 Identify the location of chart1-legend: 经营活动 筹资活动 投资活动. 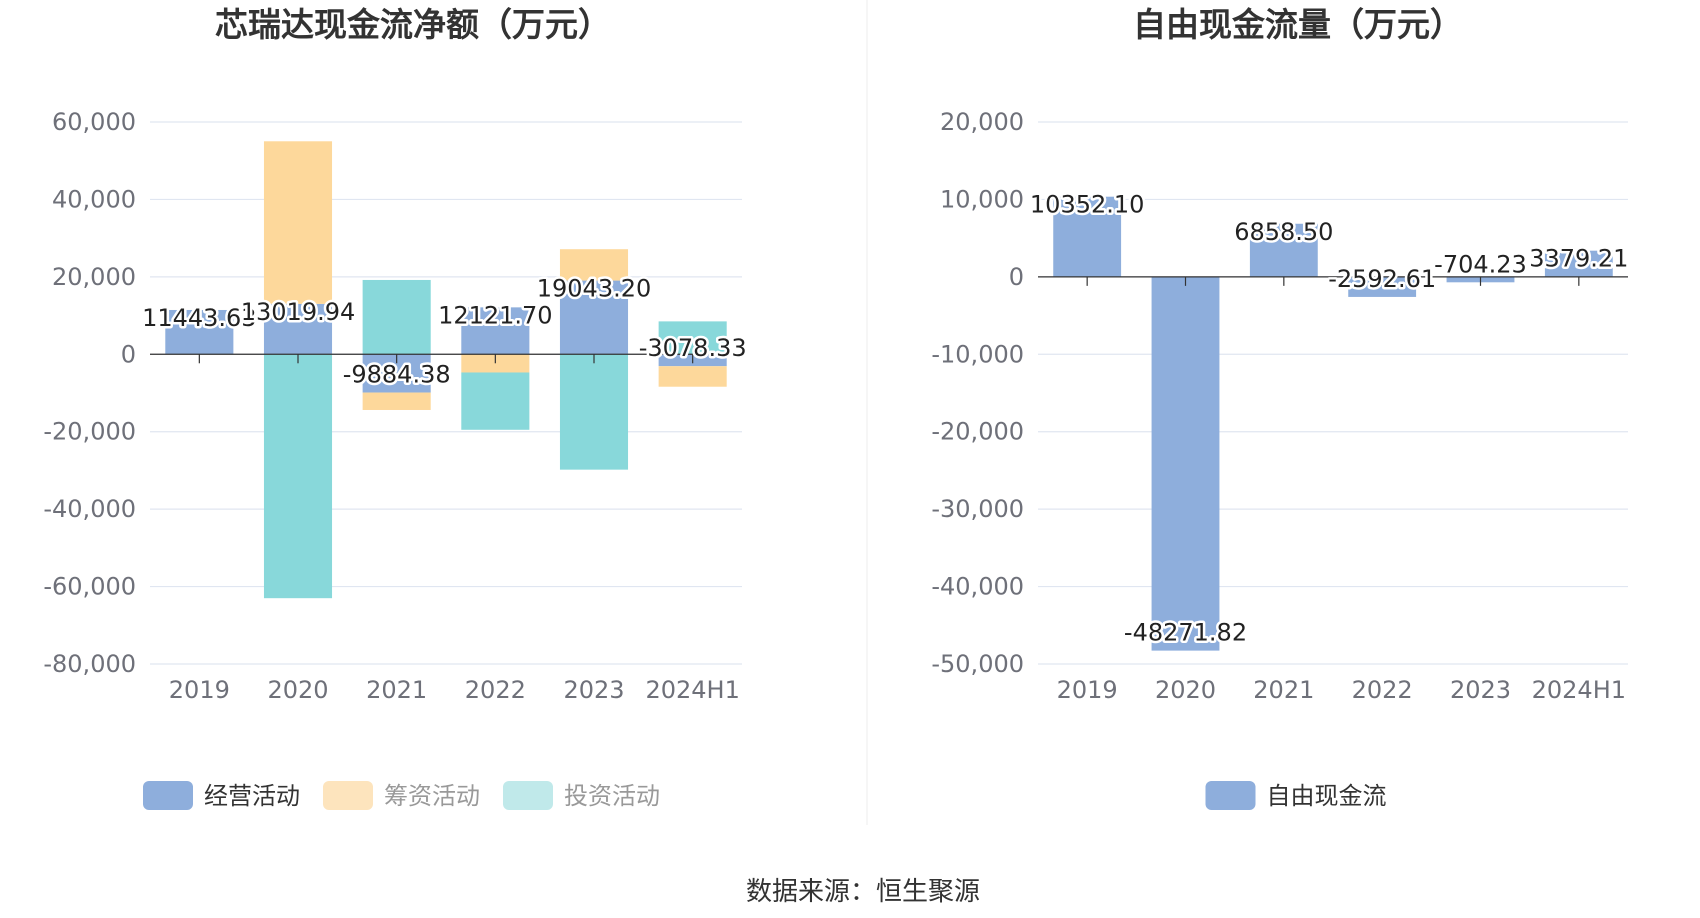
(401, 795).